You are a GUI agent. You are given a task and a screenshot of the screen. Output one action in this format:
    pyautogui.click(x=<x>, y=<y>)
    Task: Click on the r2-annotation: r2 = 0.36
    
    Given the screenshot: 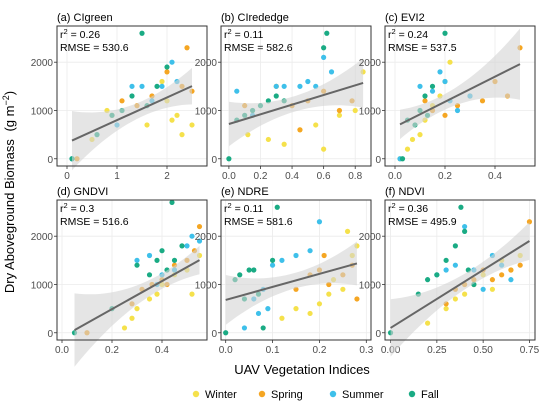 What is the action you would take?
    pyautogui.click(x=408, y=208)
    